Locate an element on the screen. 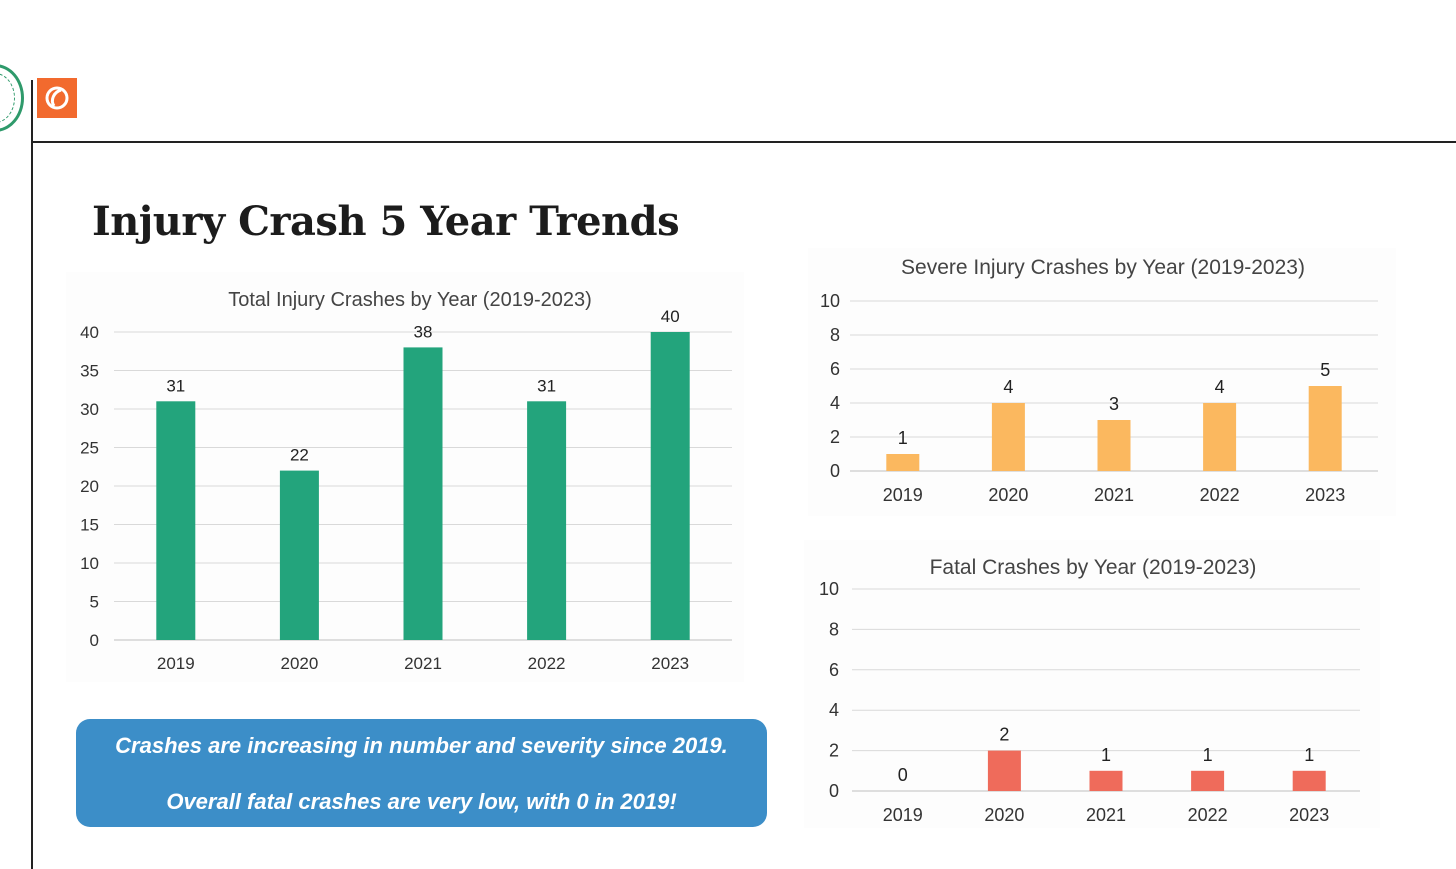  data-label-2021: 3 is located at coordinates (1114, 404).